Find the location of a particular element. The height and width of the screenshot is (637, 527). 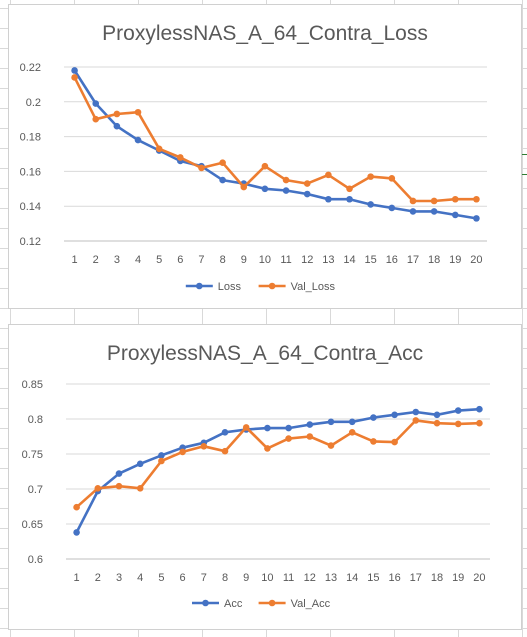

chart-title: ProxylessNAS_A_64_Contra_Loss is located at coordinates (265, 33).